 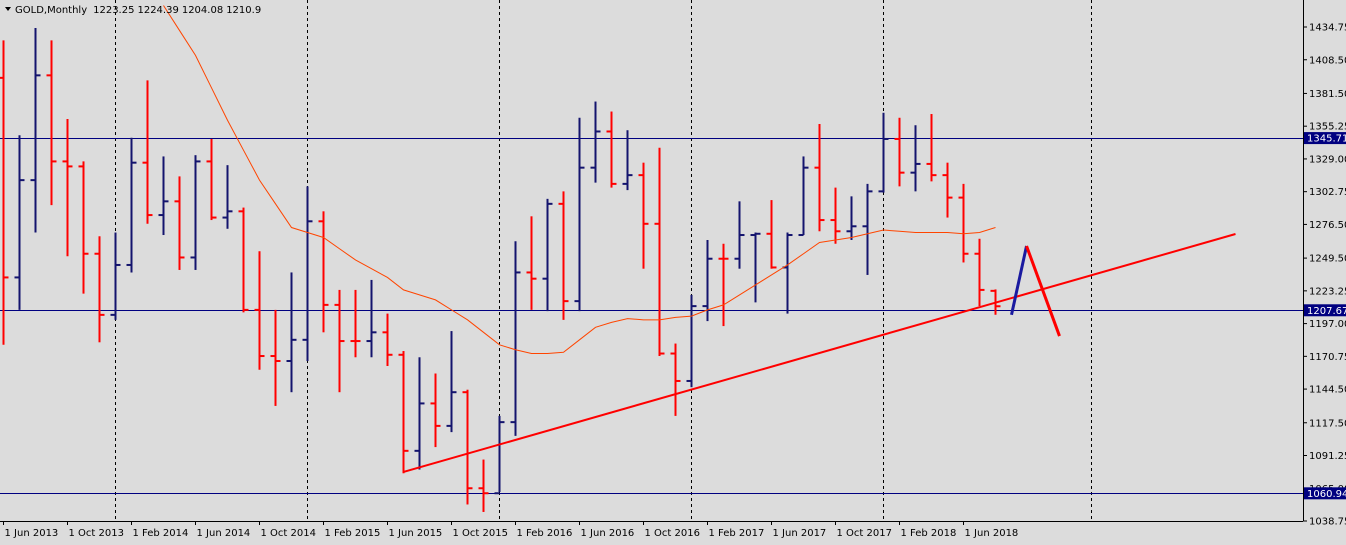 What do you see at coordinates (157, 10) in the screenshot?
I see `quote-high: 1224.39` at bounding box center [157, 10].